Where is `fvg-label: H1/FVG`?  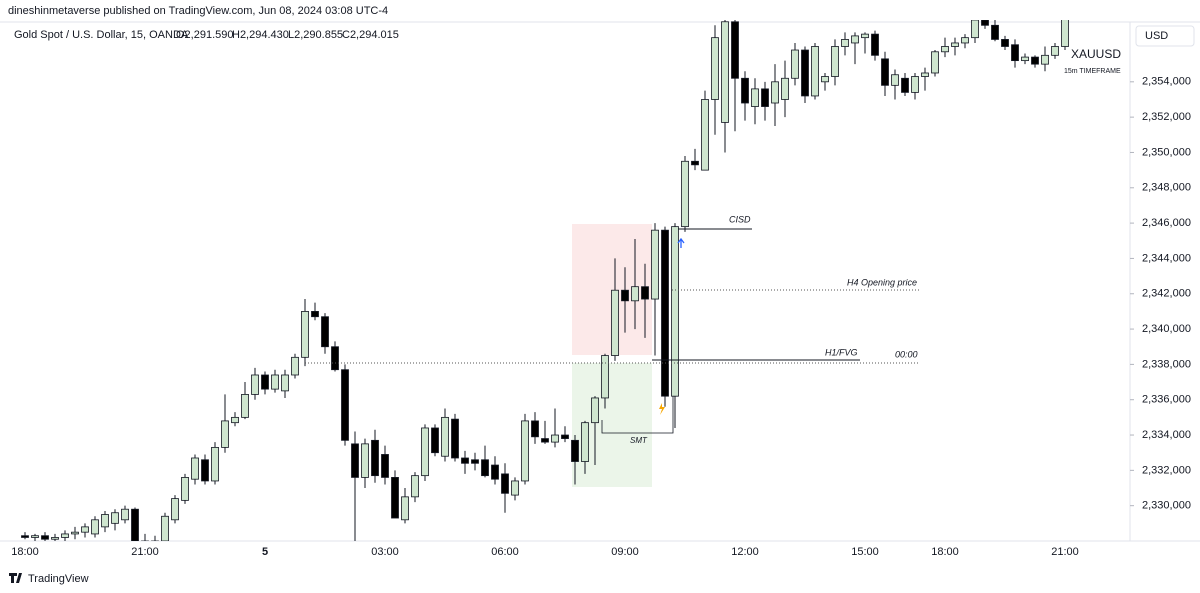
fvg-label: H1/FVG is located at coordinates (841, 352).